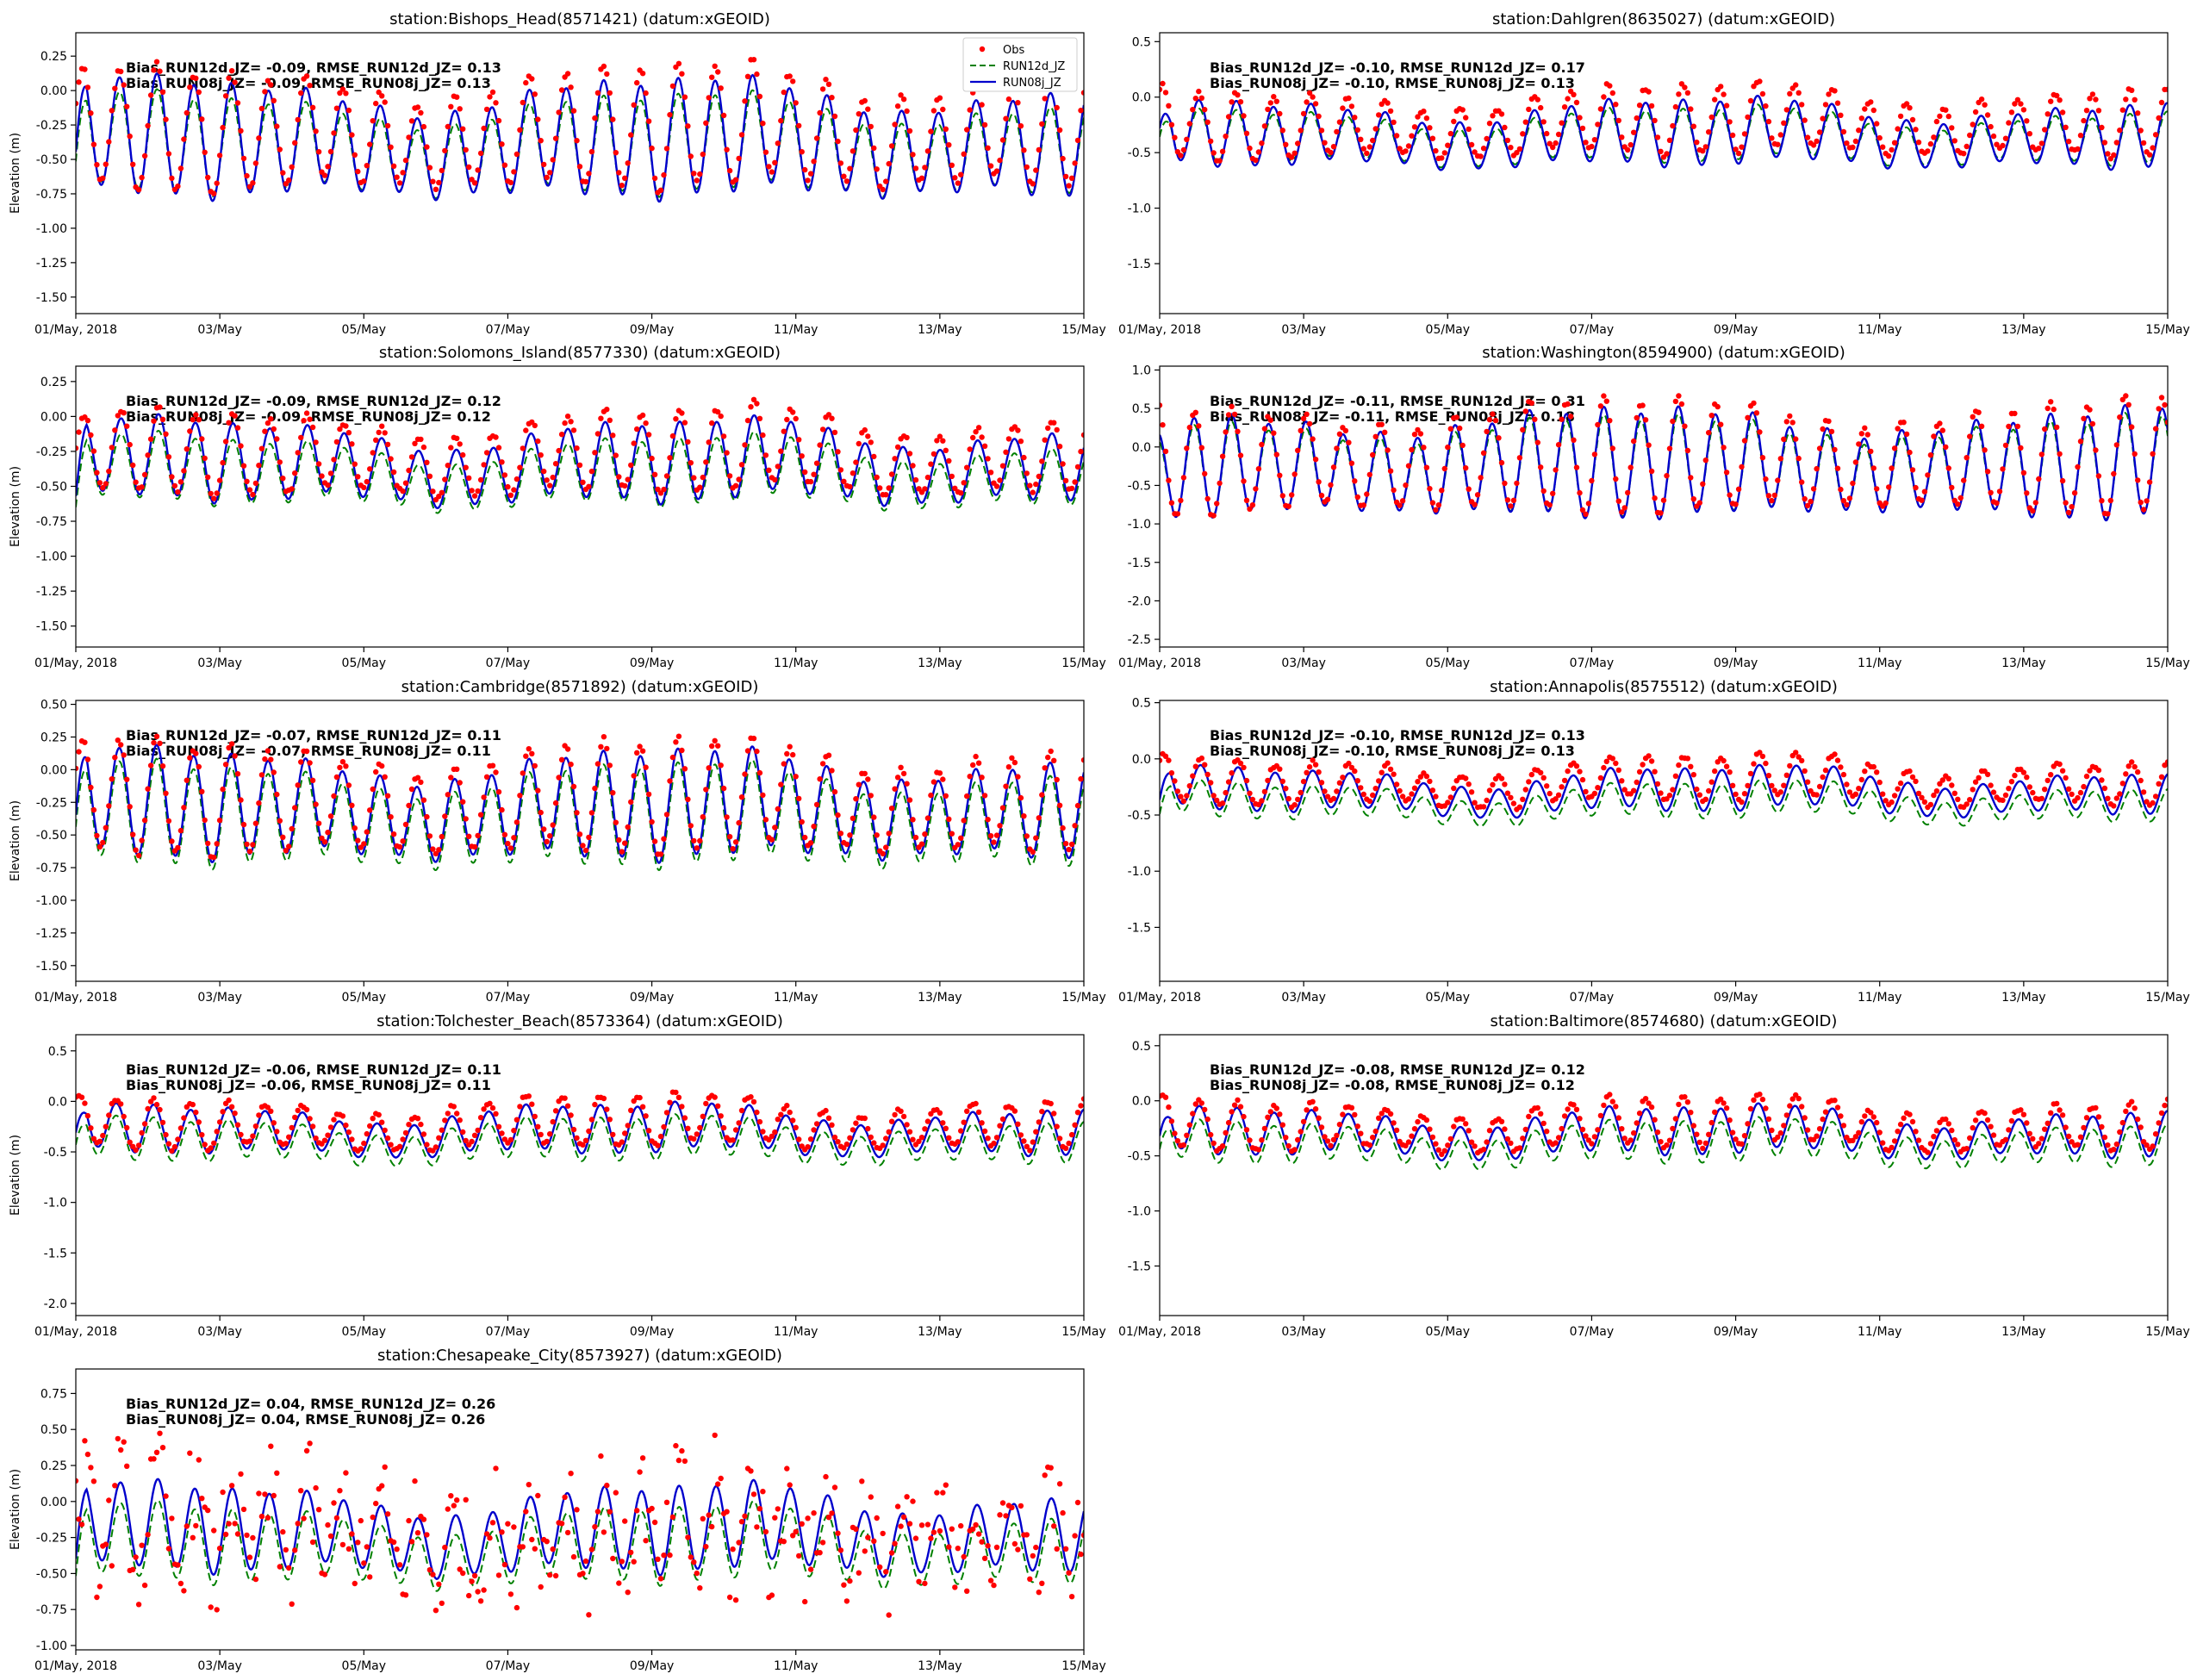 The width and height of the screenshot is (2197, 1680). What do you see at coordinates (1032, 84) in the screenshot?
I see `legend-label: RUN08j_JZ` at bounding box center [1032, 84].